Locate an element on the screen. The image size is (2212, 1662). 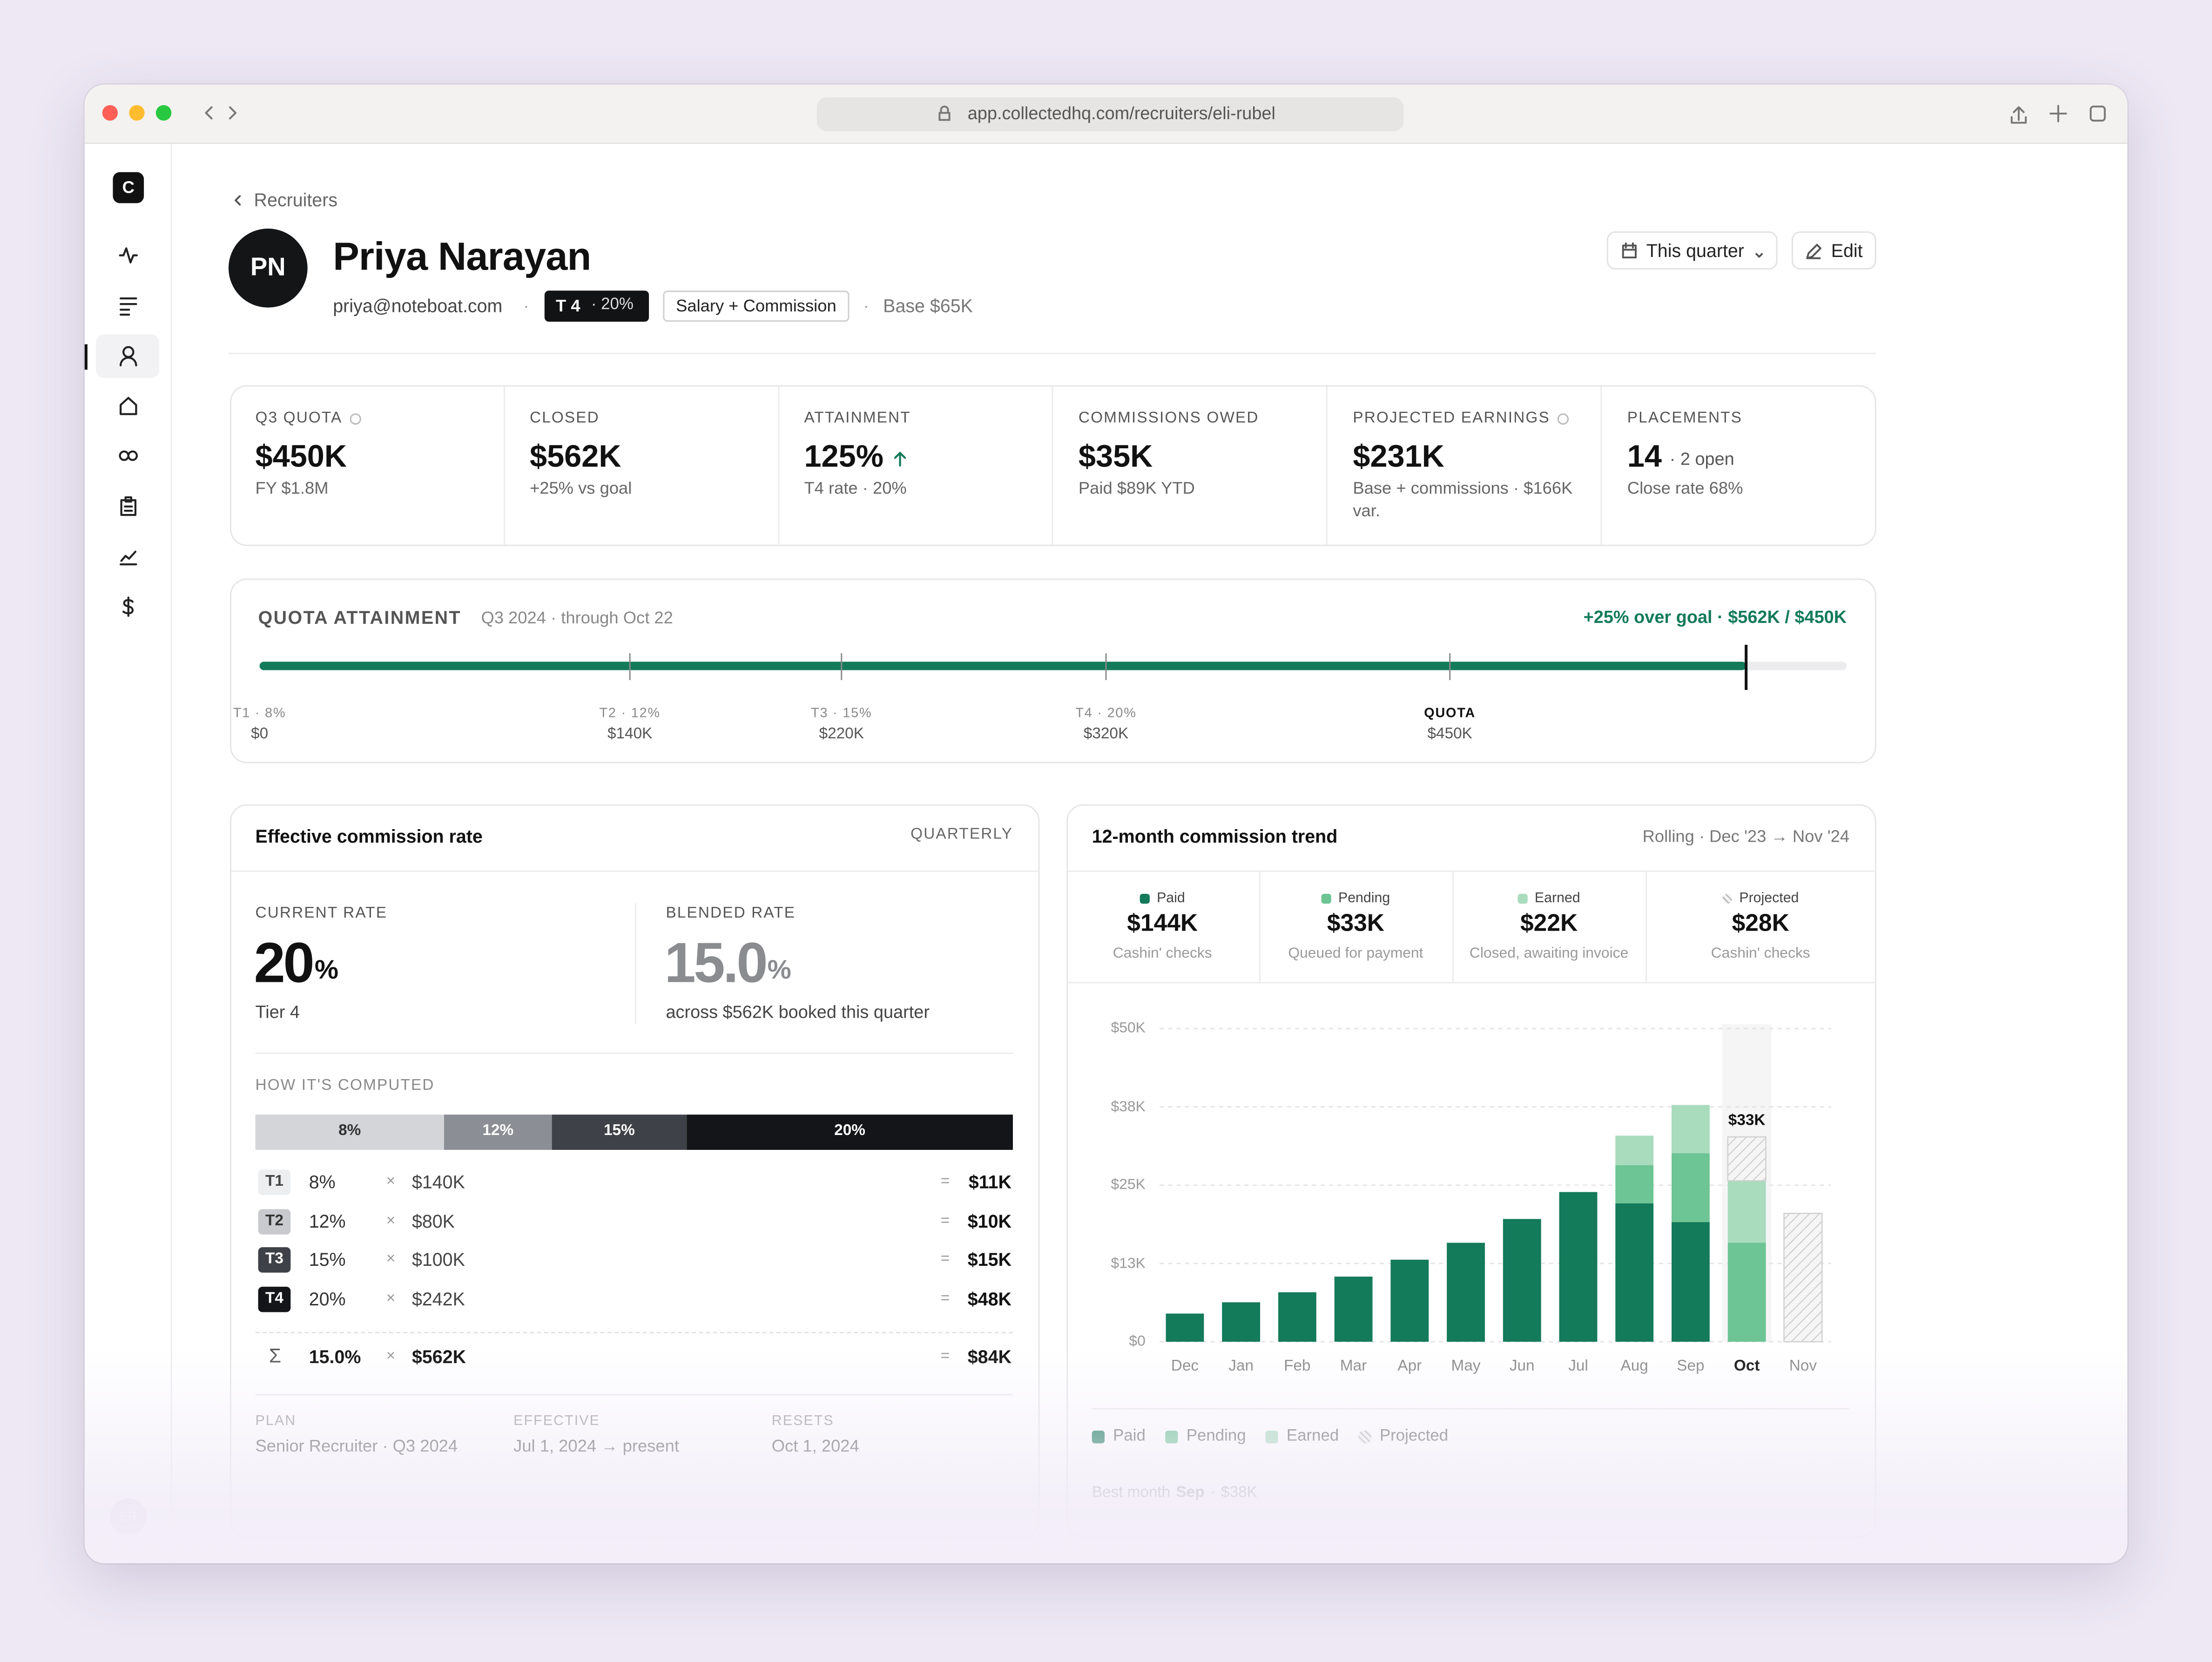
chart-title: QUOTA ATTAINMENT is located at coordinates (359, 617).